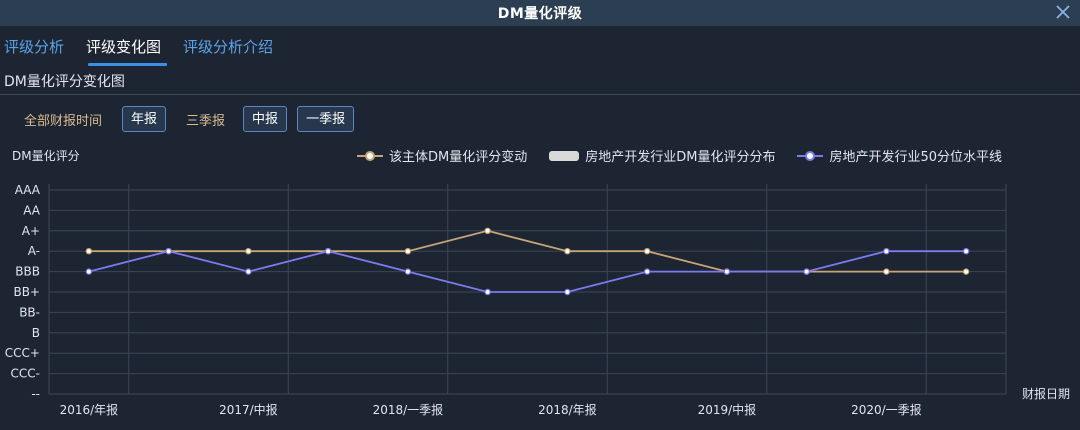  What do you see at coordinates (32, 210) in the screenshot?
I see `y-tick-label: AA` at bounding box center [32, 210].